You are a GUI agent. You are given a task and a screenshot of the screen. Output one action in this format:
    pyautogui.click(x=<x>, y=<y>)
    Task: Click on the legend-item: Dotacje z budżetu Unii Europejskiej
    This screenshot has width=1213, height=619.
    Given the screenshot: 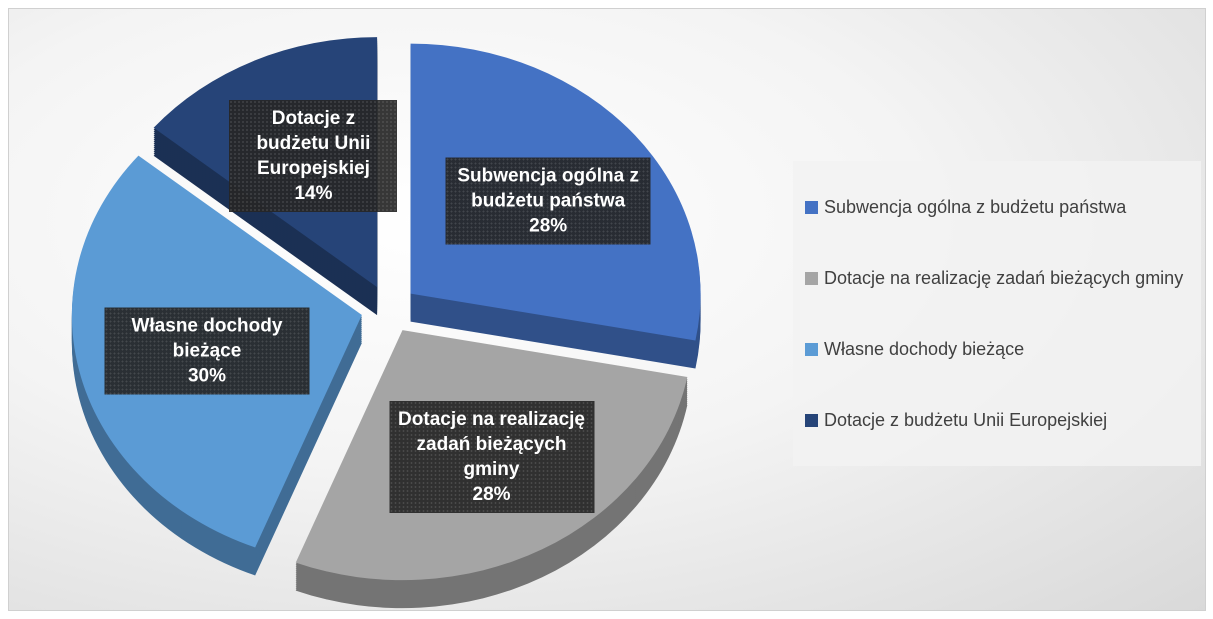 What is the action you would take?
    pyautogui.click(x=997, y=420)
    